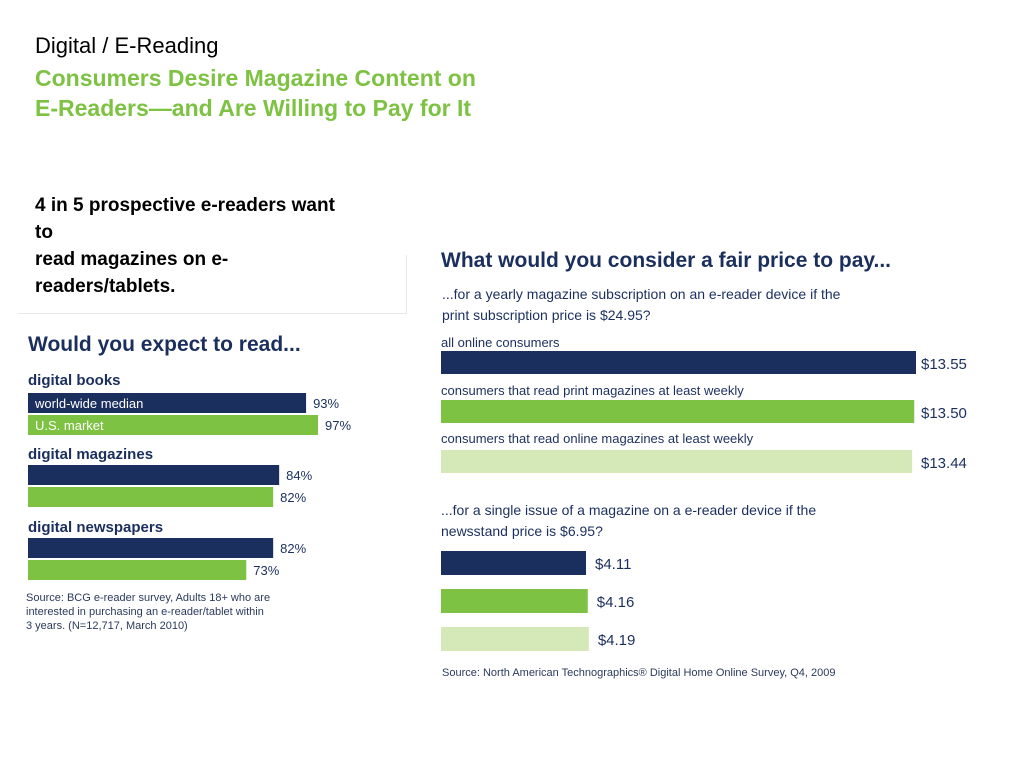 Image resolution: width=1024 pixels, height=768 pixels. Describe the element at coordinates (944, 413) in the screenshot. I see `price-label: $13.50` at that location.